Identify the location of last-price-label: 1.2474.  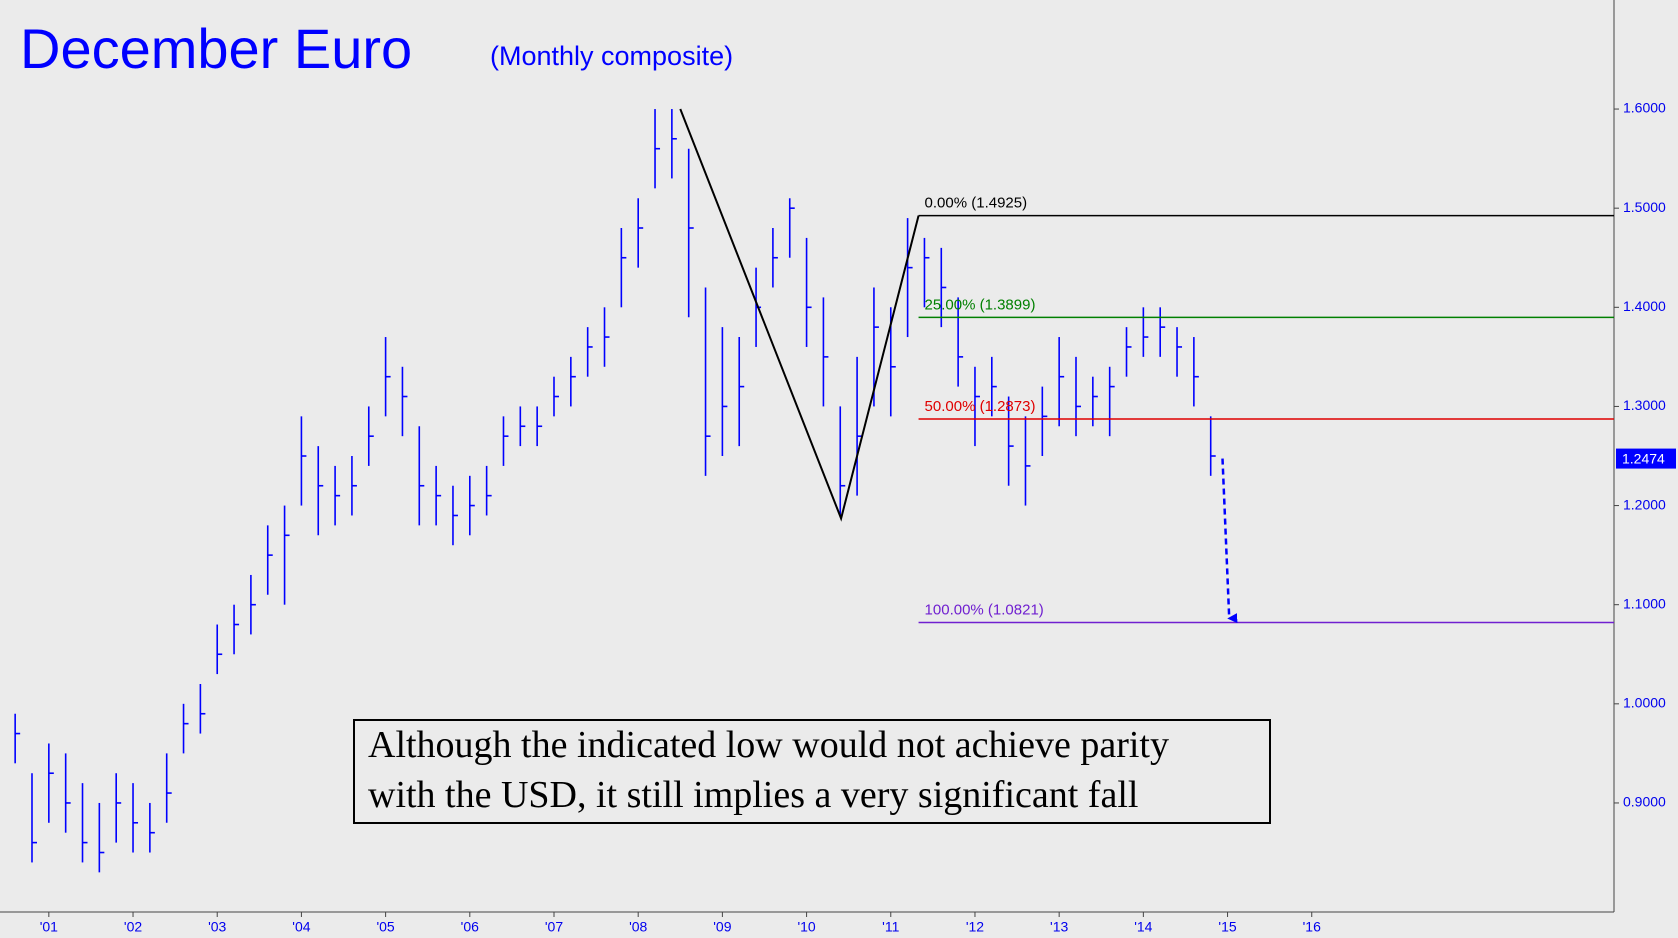
(1643, 458).